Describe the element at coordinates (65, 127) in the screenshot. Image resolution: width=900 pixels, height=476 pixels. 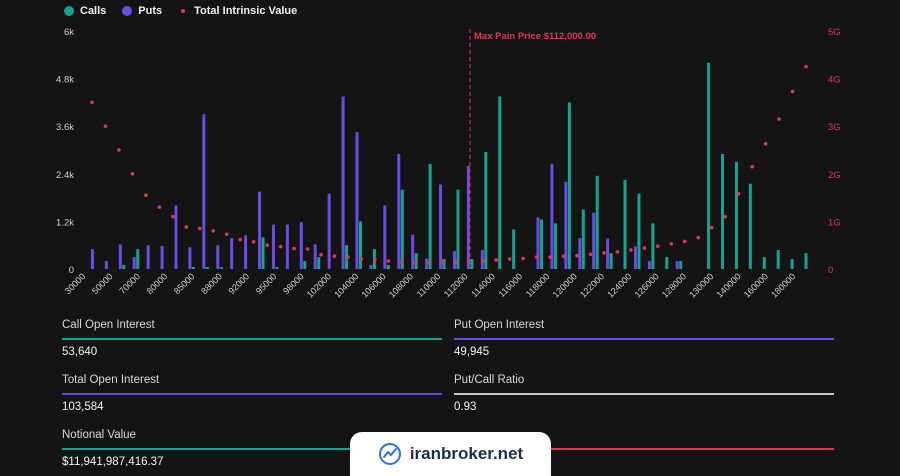
I see `y-left-tick-label: 3.6k` at that location.